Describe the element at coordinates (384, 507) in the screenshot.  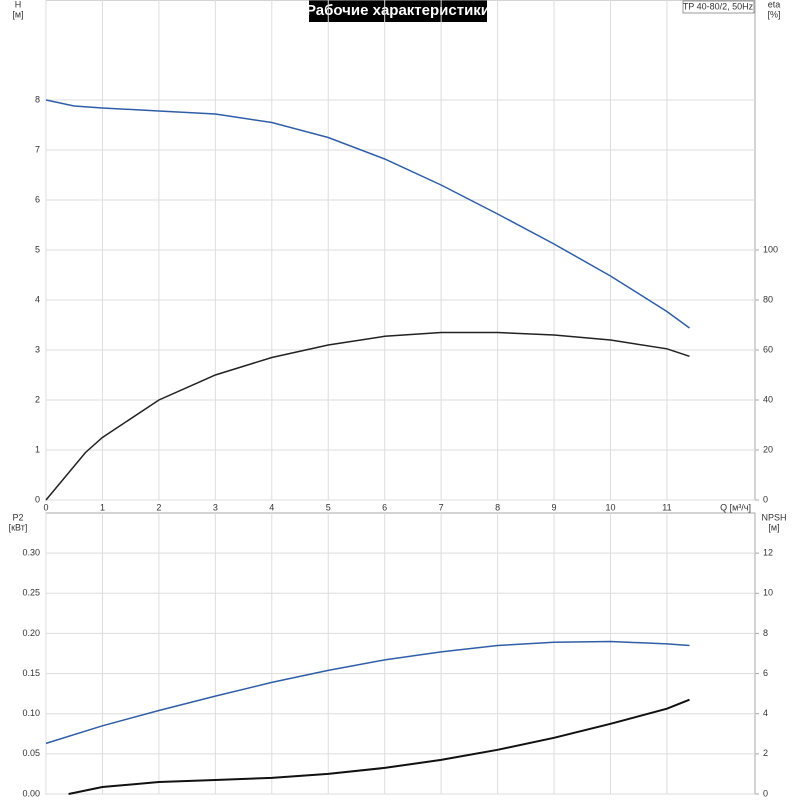
I see `x-tick-label: 6` at that location.